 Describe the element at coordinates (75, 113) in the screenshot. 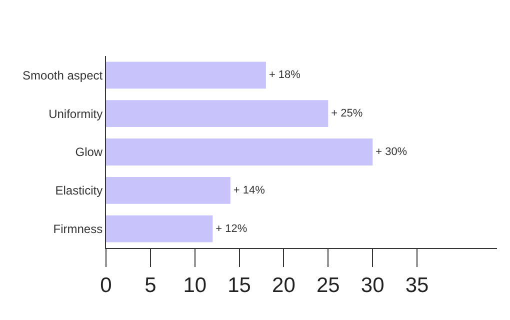

I see `y-tick-label: Uniformity` at that location.